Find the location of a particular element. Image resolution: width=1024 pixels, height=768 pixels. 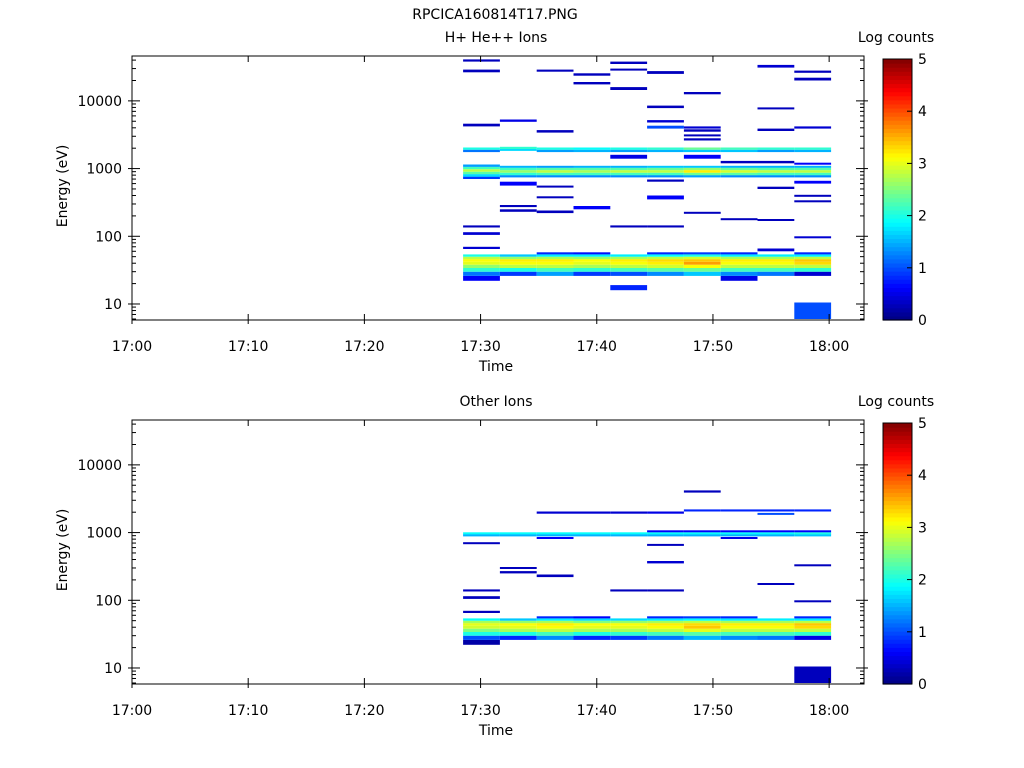

y-axis-label: Energy (eV) is located at coordinates (63, 550).